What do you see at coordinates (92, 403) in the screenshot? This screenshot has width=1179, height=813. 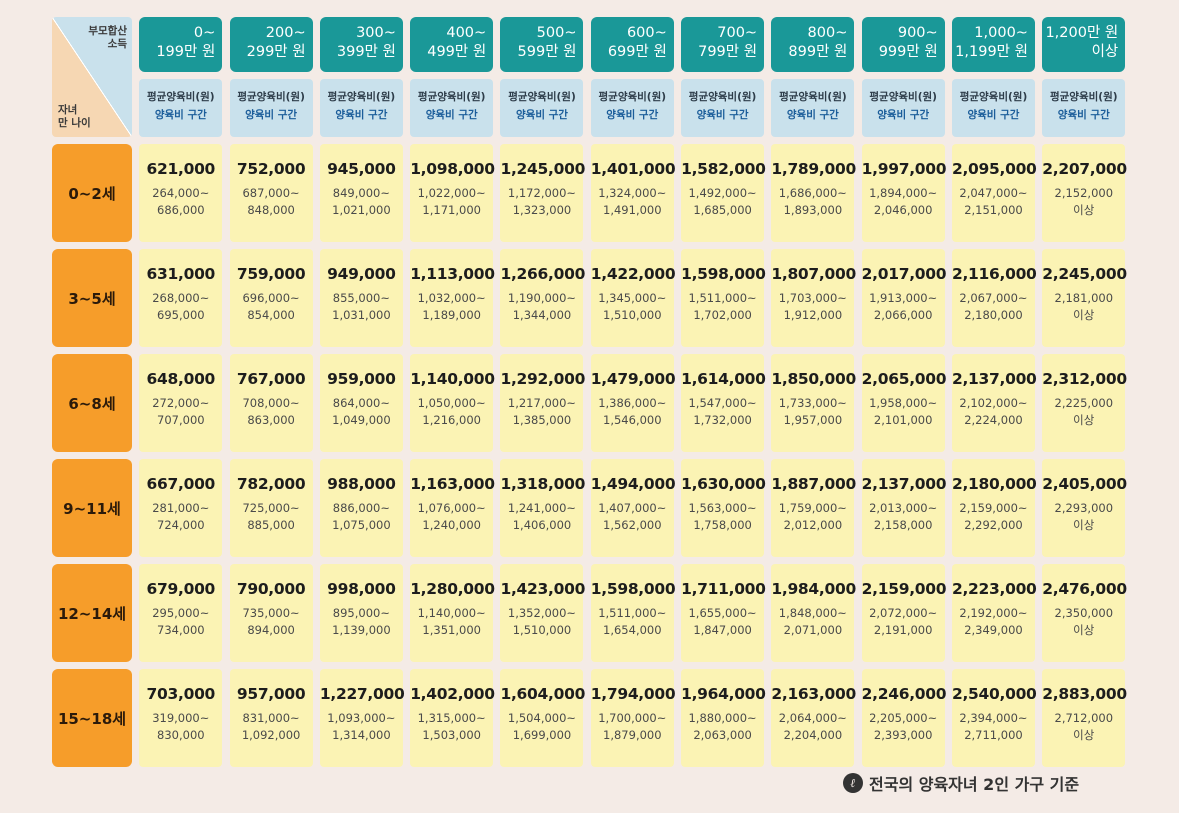 I see `age-group-label: 6~8세` at bounding box center [92, 403].